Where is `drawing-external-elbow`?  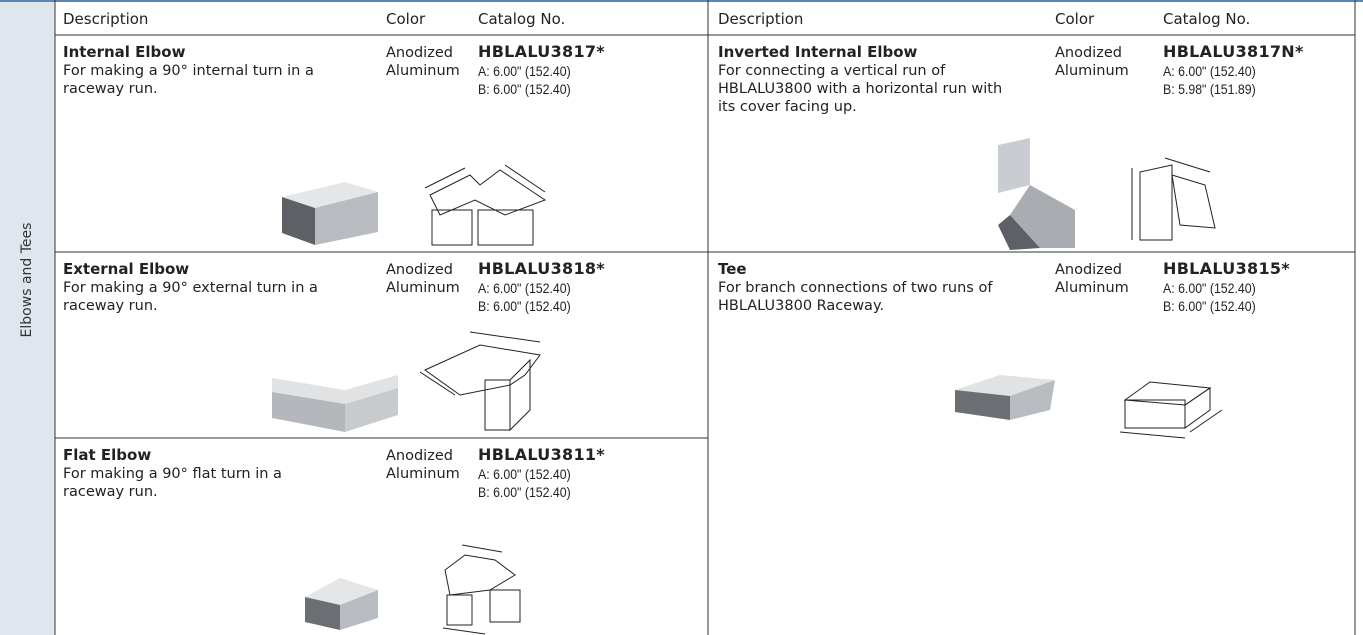 drawing-external-elbow is located at coordinates (480, 381).